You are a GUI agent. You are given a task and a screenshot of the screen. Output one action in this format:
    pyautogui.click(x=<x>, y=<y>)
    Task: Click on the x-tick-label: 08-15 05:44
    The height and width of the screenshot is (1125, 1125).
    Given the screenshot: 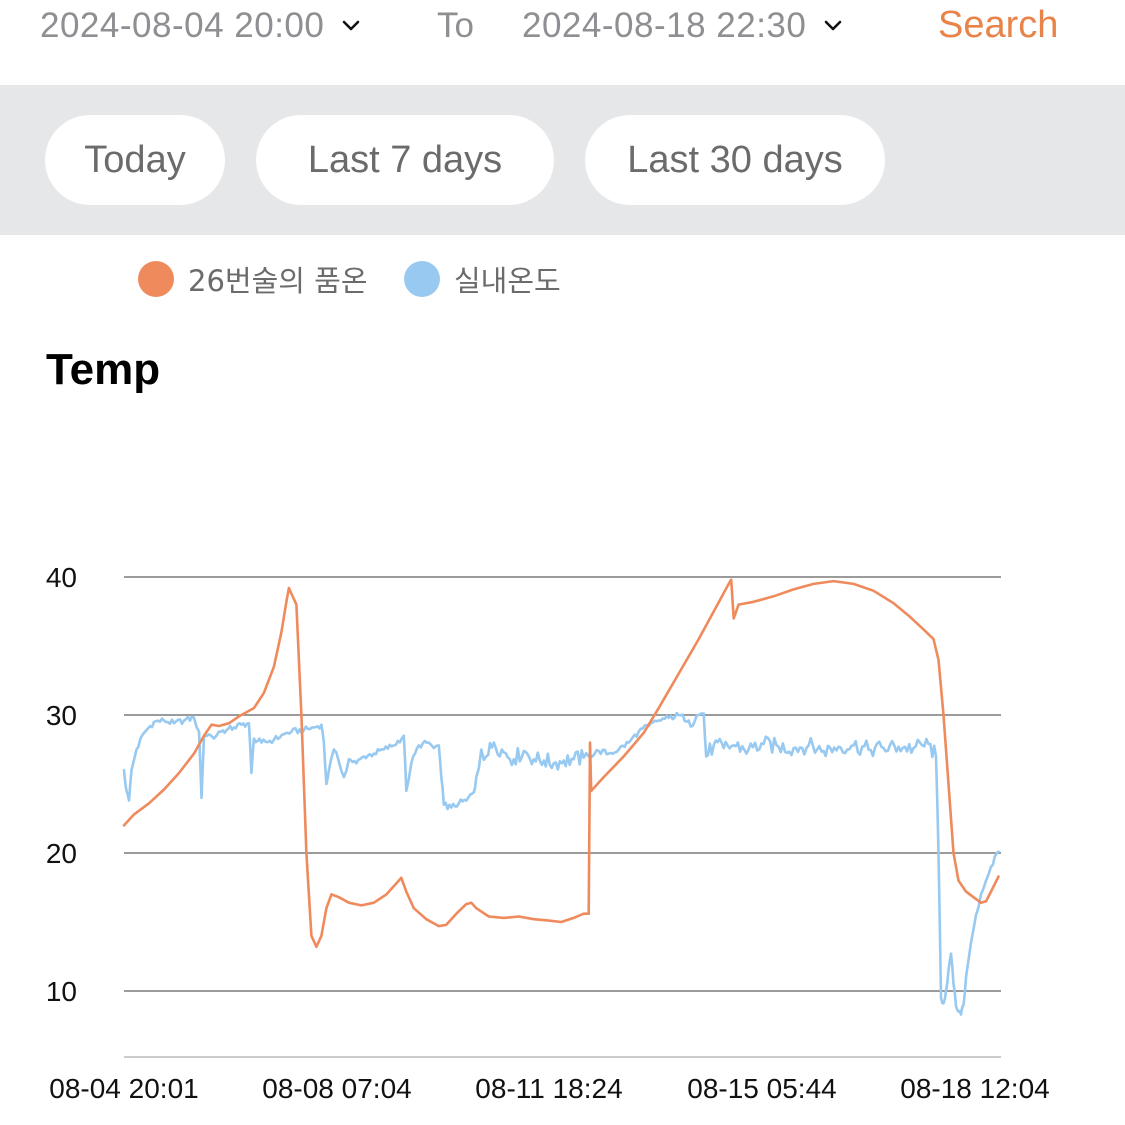 What is the action you would take?
    pyautogui.click(x=761, y=1088)
    